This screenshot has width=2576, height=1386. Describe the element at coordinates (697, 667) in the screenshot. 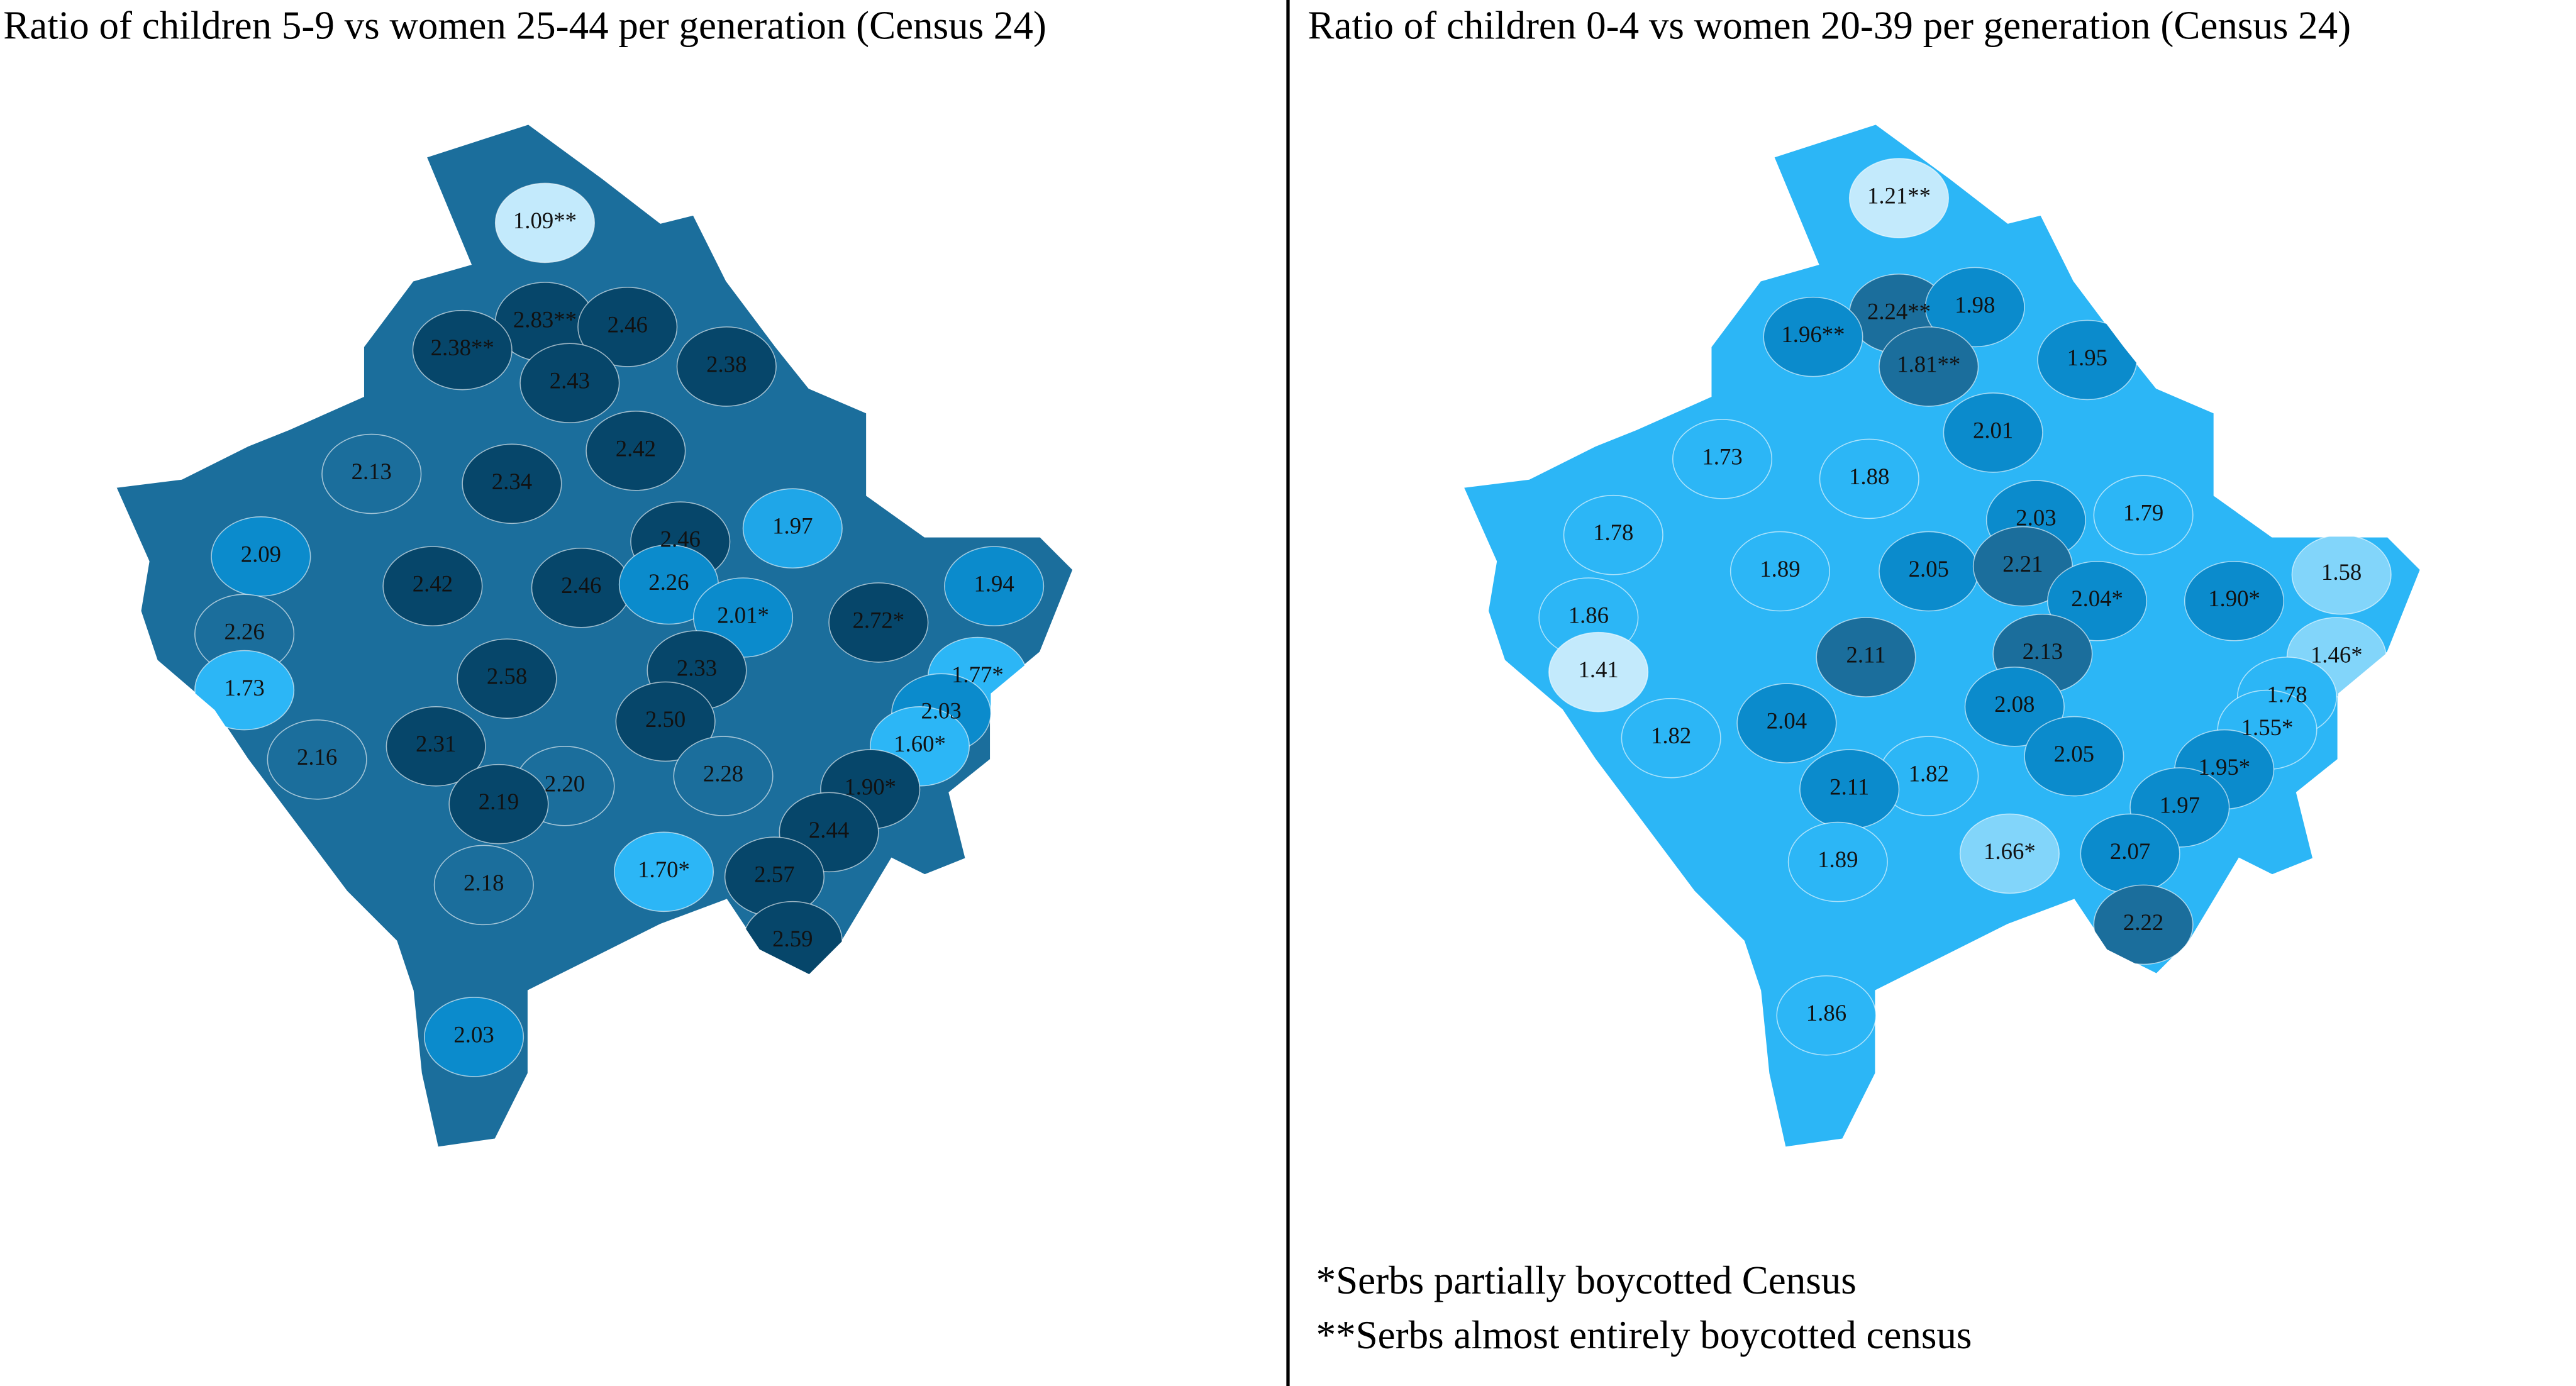

I see `region-label: 2.33` at that location.